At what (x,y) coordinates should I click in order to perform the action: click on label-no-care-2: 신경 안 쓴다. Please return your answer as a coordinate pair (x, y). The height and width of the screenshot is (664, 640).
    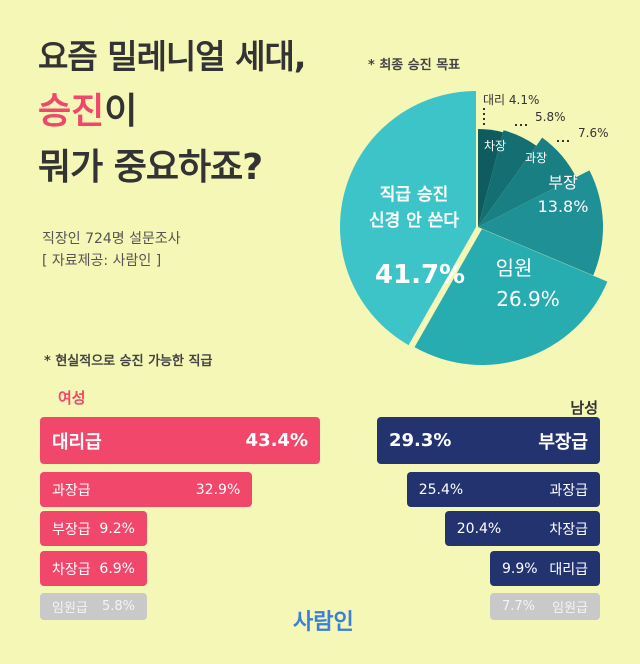
    Looking at the image, I should click on (414, 221).